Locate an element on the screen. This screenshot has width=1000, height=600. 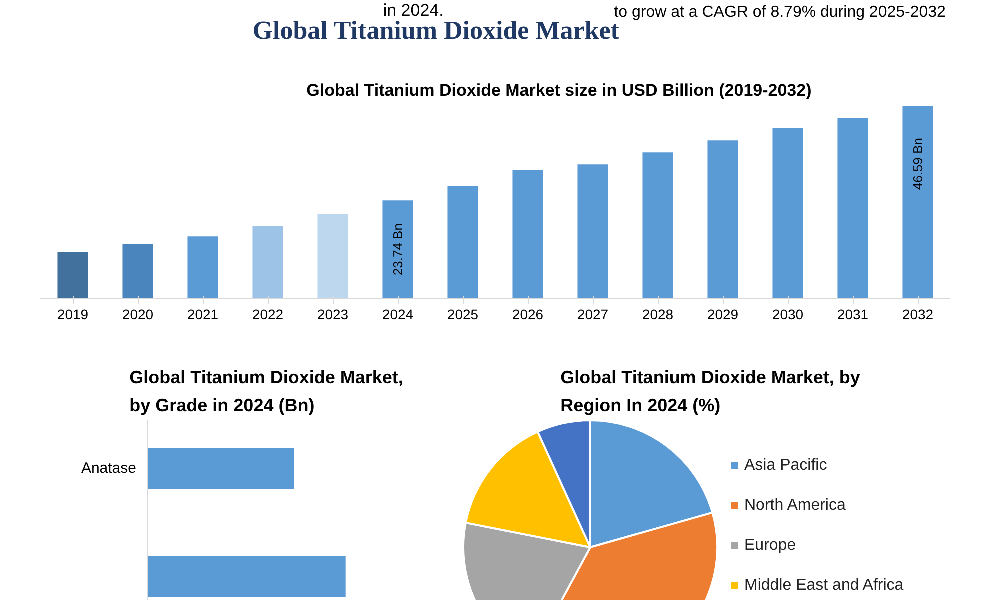
x-tick-label: 2022 is located at coordinates (268, 314).